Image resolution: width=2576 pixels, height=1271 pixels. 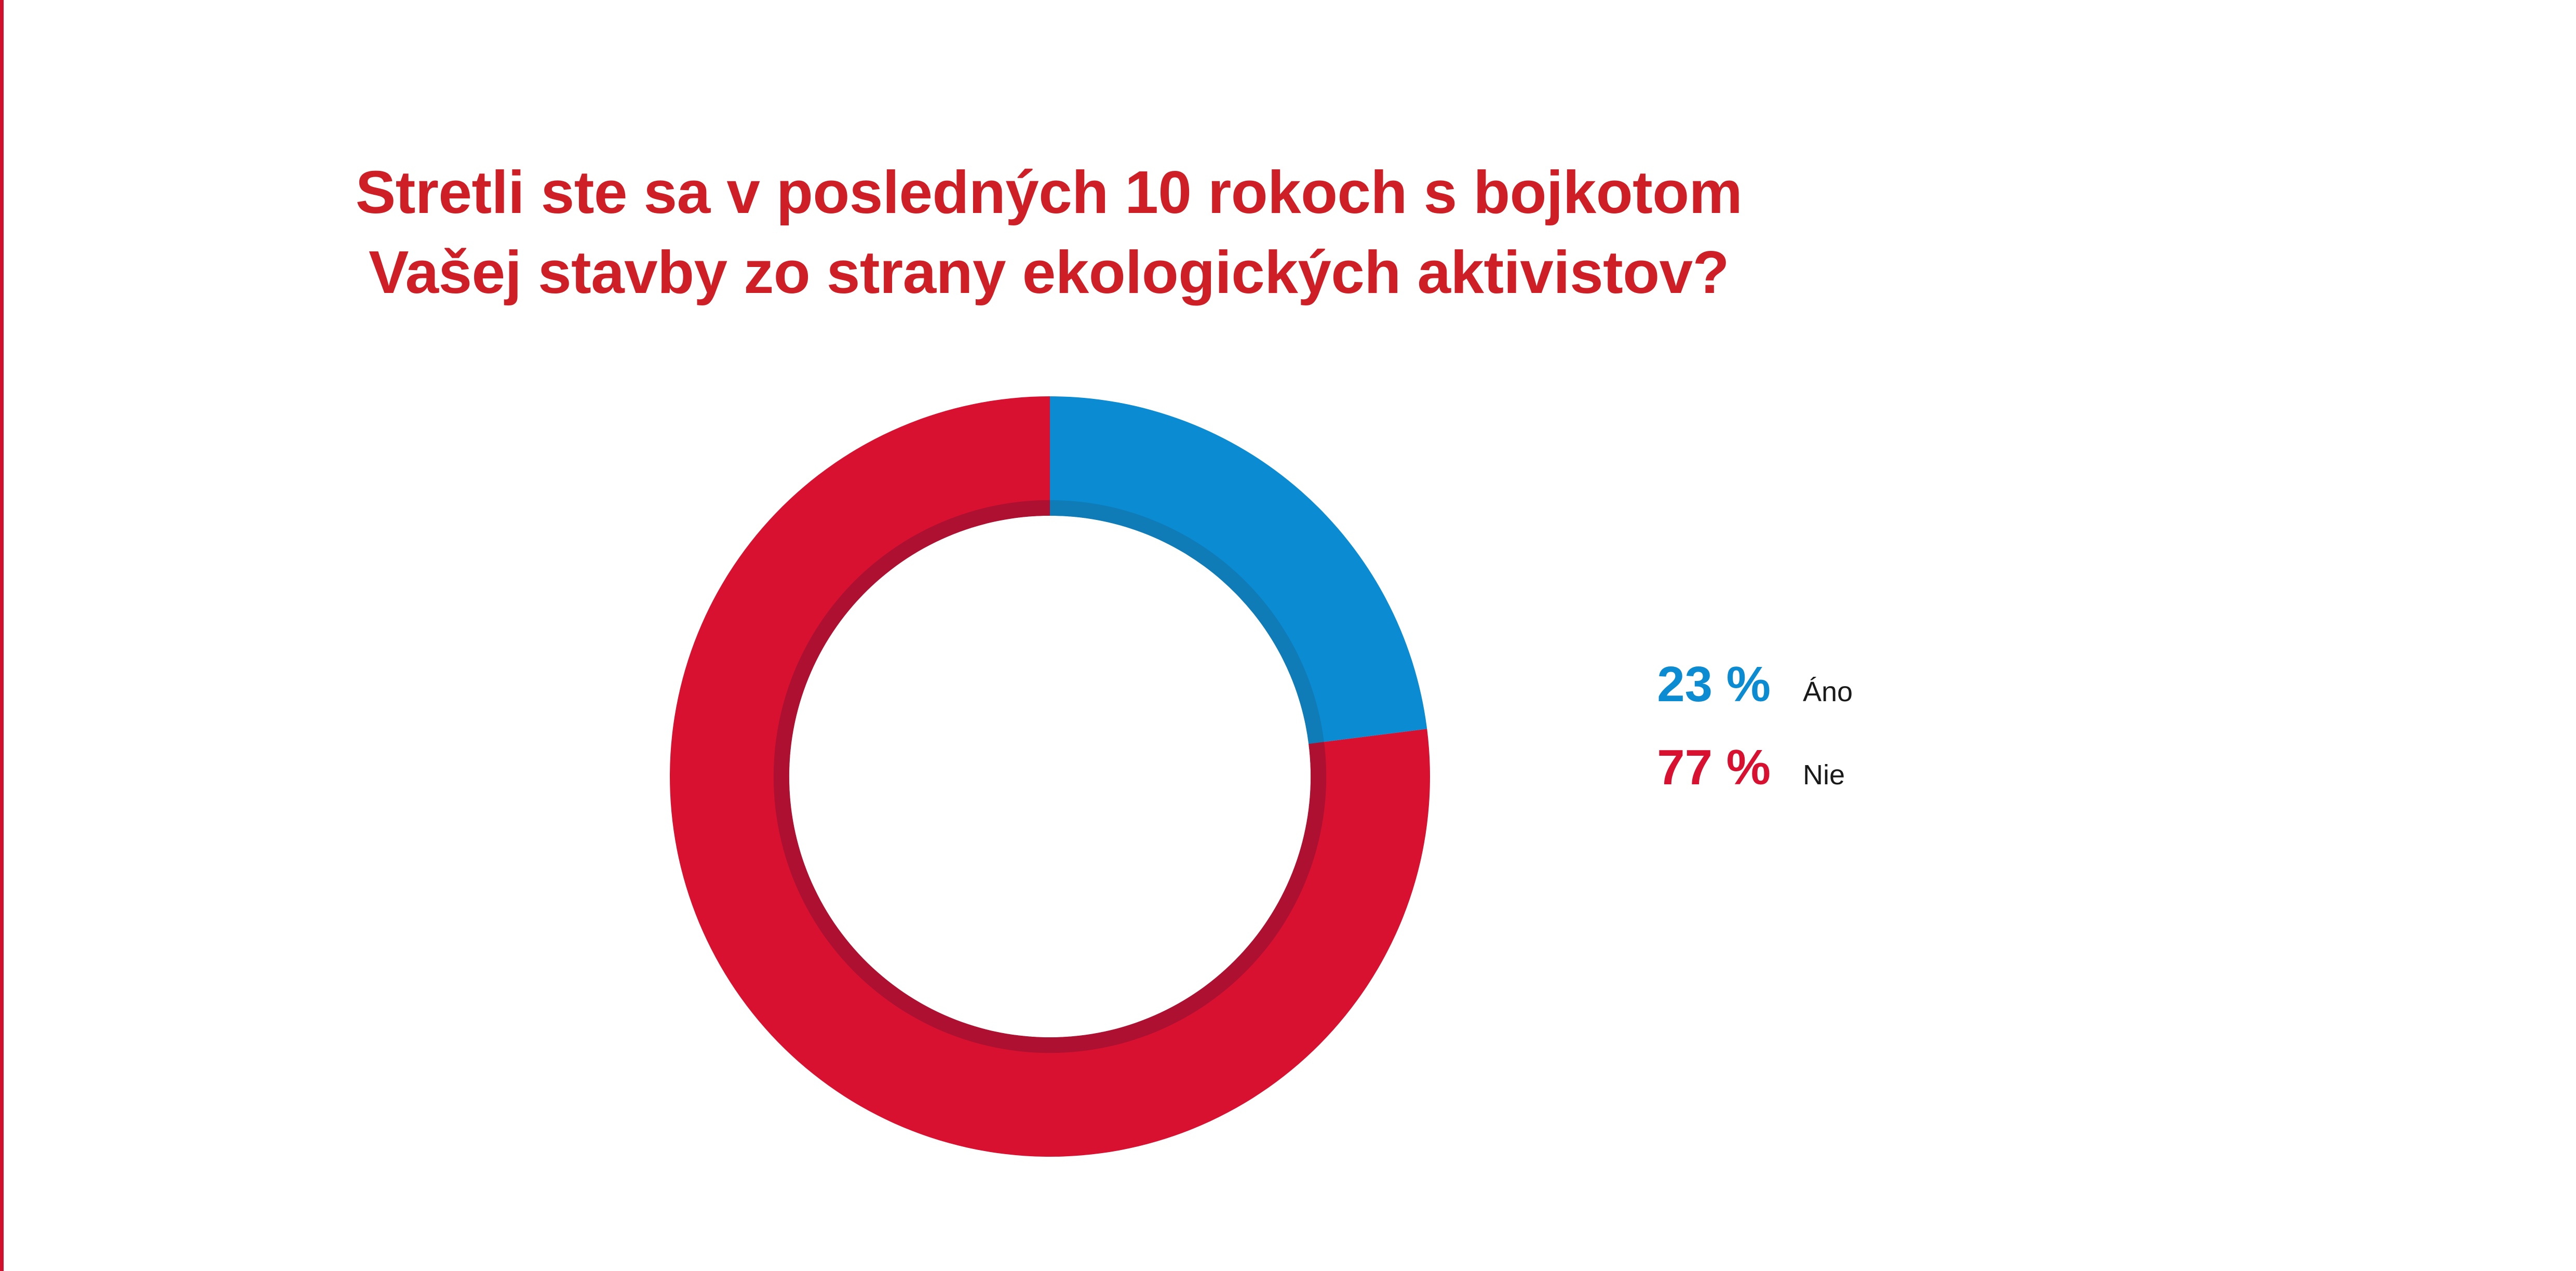 What do you see at coordinates (1714, 684) in the screenshot?
I see `legend-value-ano: 23 %` at bounding box center [1714, 684].